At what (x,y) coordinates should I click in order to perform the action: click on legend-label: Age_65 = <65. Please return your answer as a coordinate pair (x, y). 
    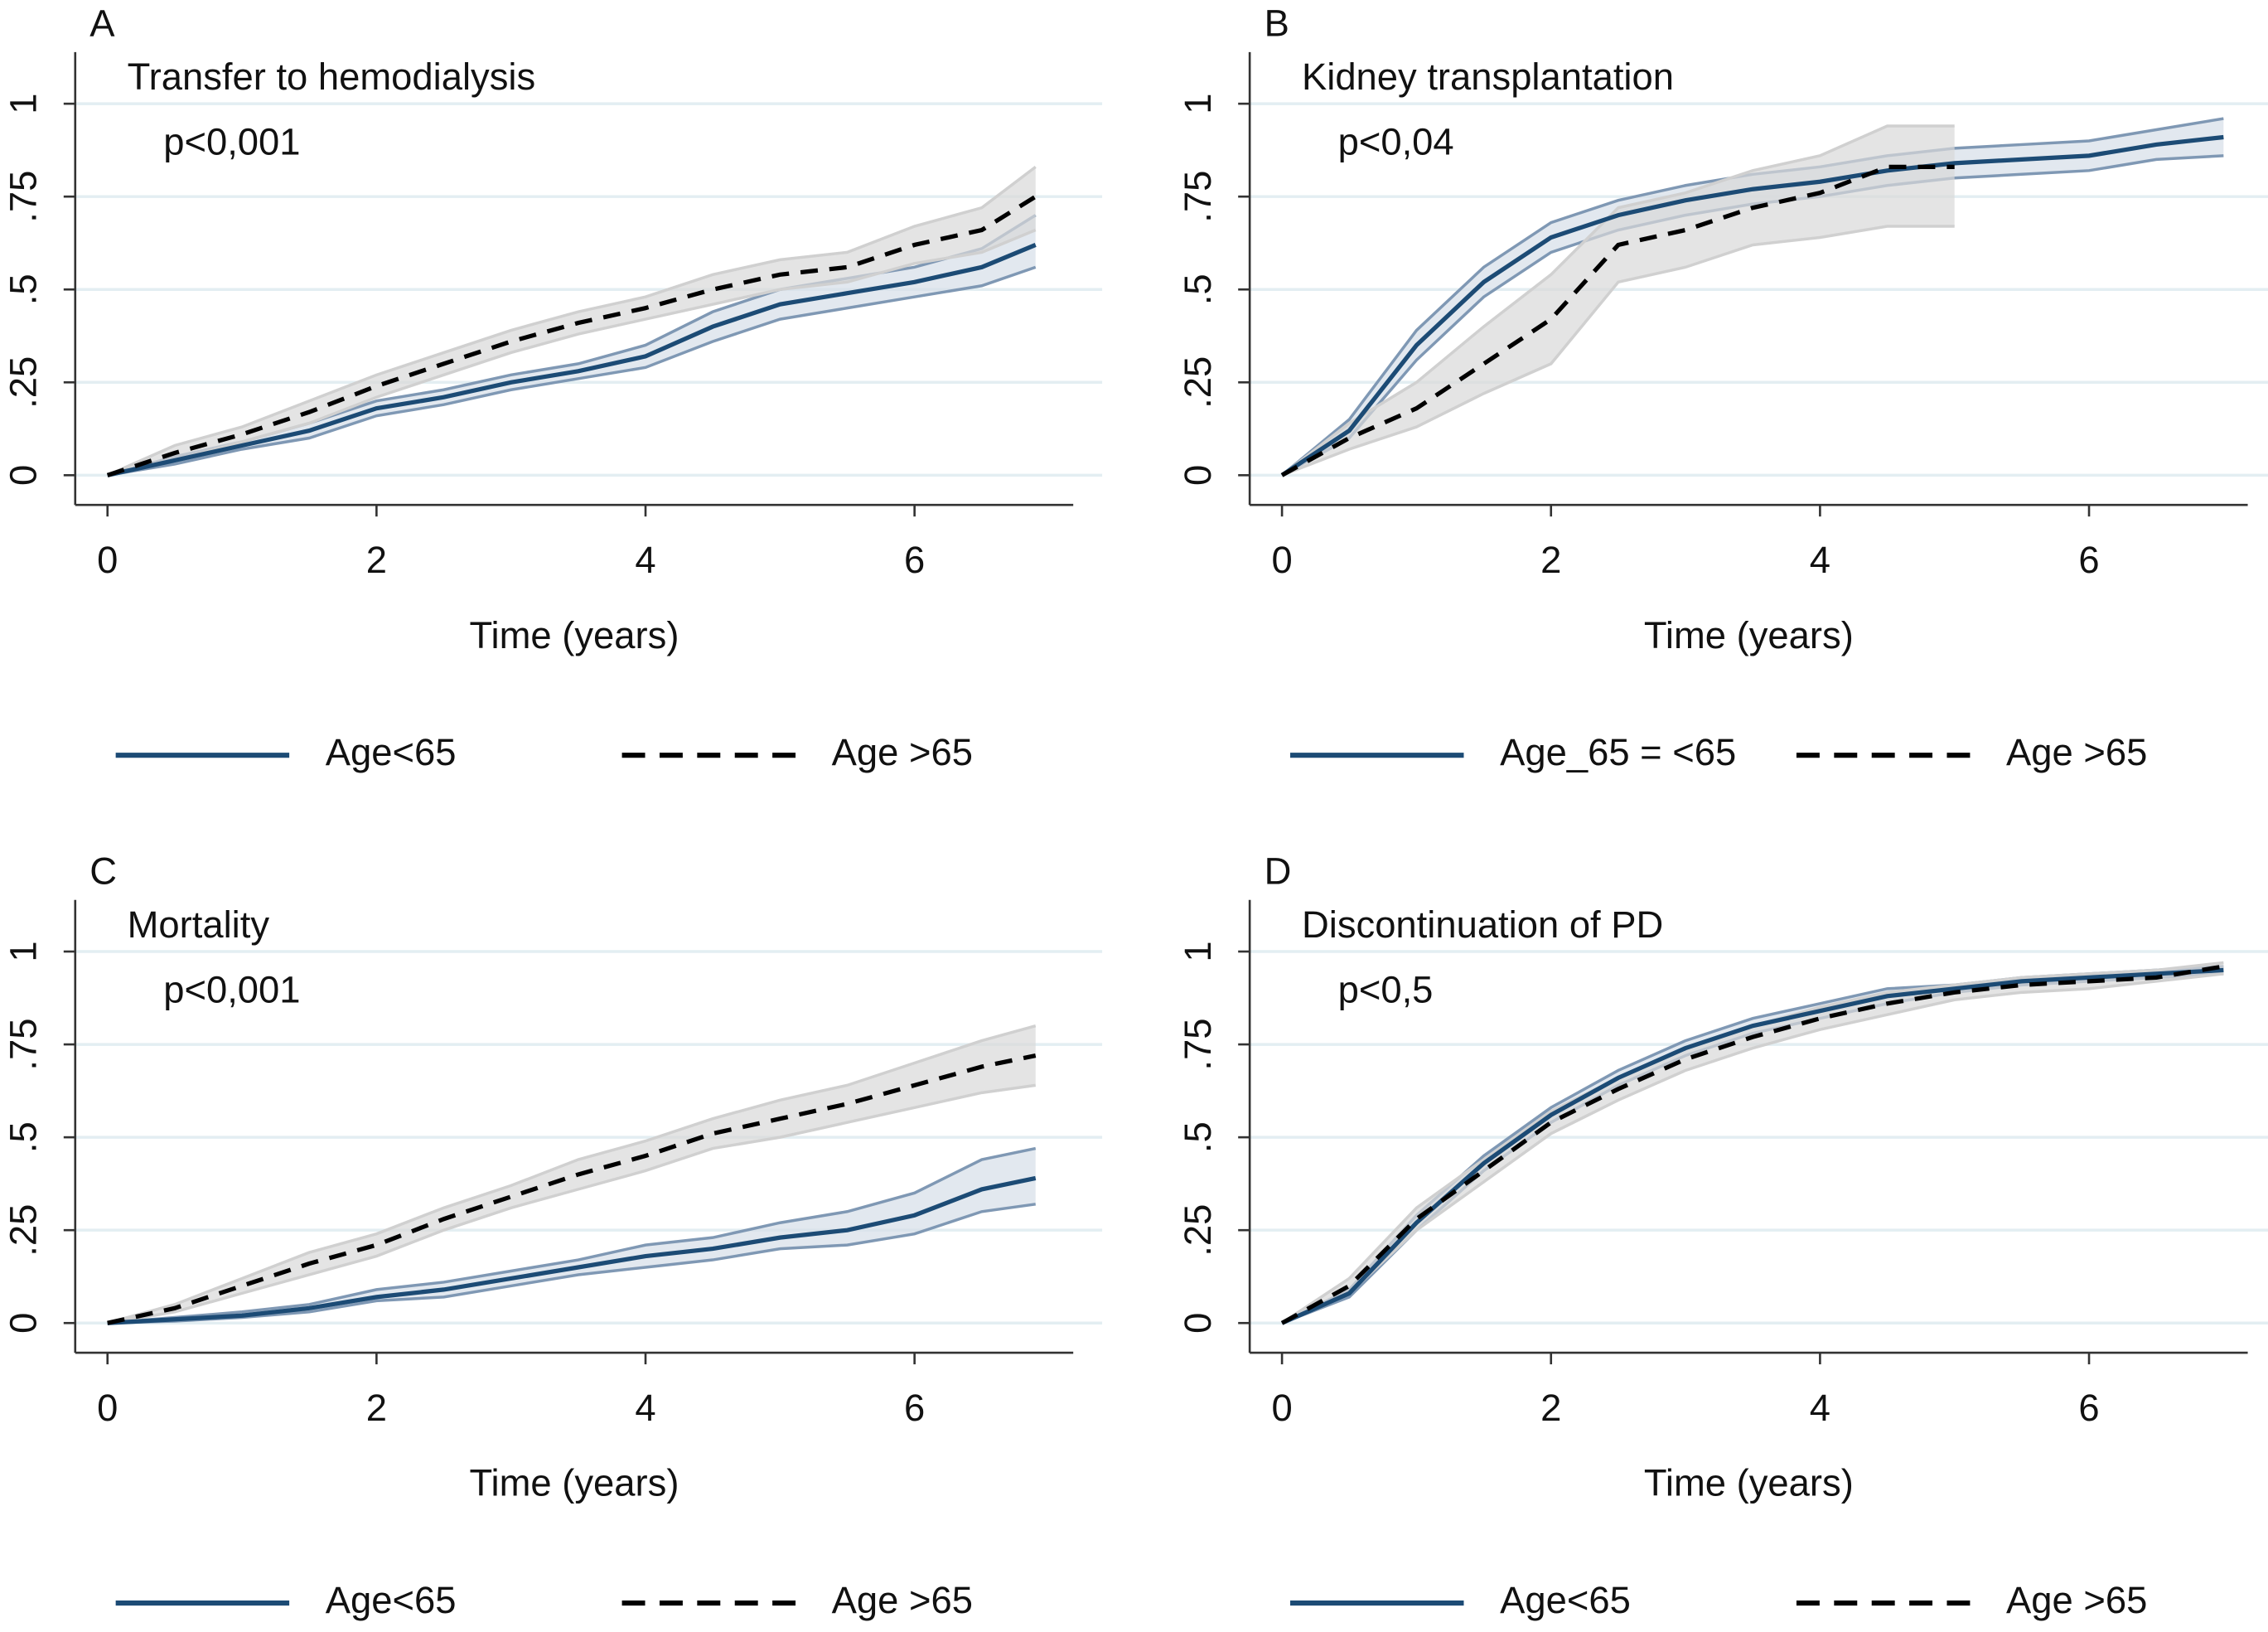
    Looking at the image, I should click on (1618, 752).